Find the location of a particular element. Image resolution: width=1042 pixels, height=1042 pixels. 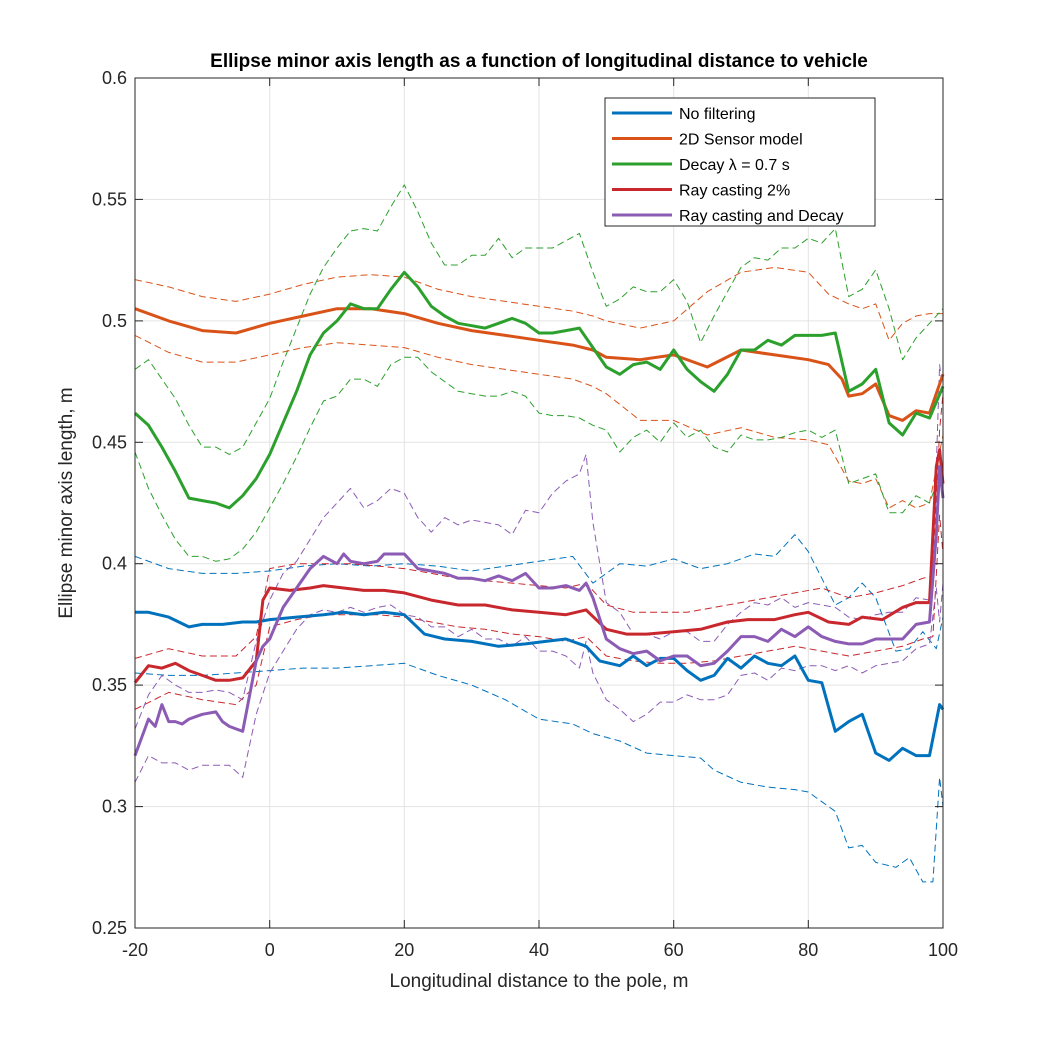

legend-label: Ray casting 2% is located at coordinates (734, 191).